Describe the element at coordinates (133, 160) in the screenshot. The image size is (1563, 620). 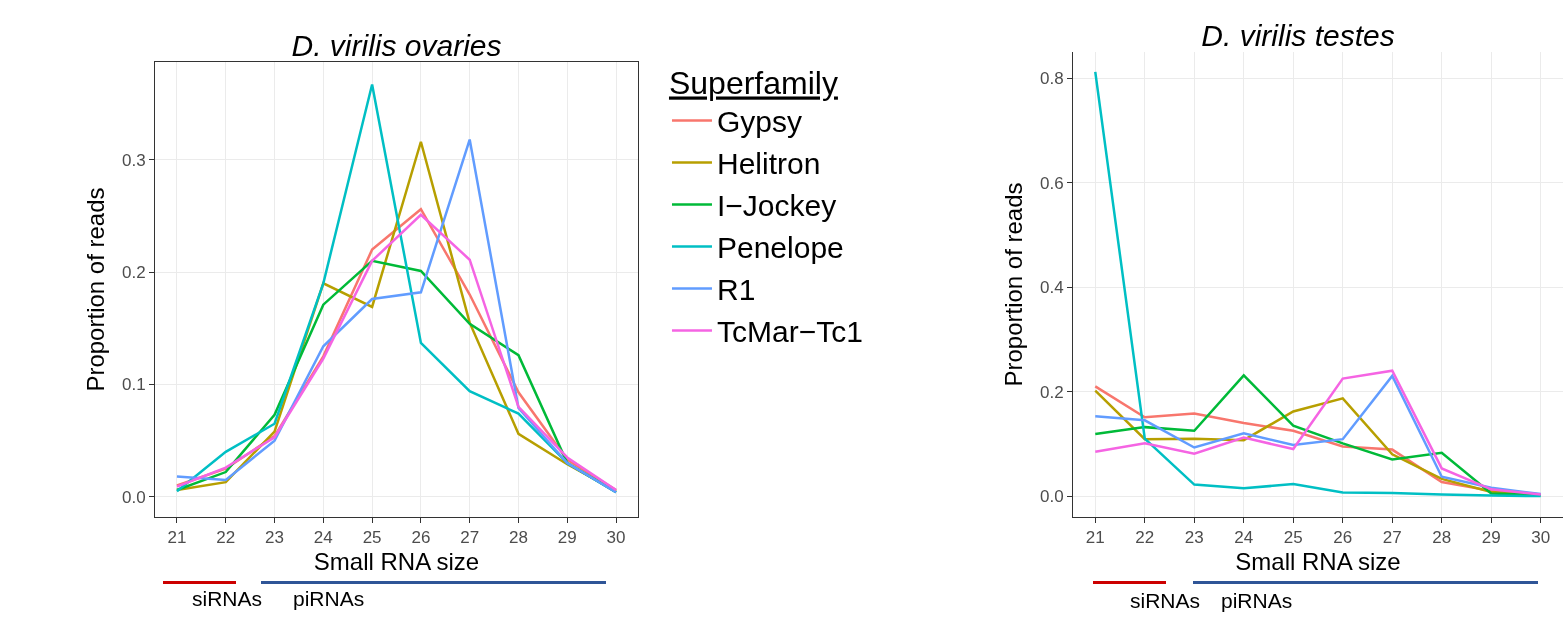
I see `y-tick-label: 0.3` at that location.